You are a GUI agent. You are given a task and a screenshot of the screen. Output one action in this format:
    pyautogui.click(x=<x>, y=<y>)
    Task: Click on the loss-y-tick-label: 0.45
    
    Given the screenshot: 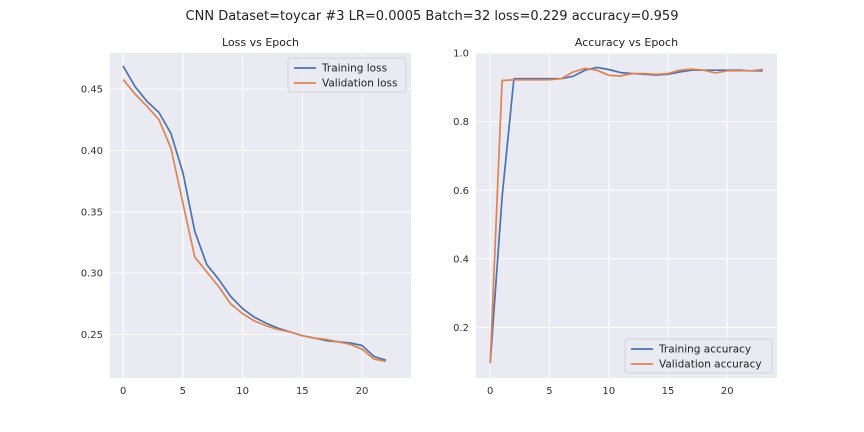 What is the action you would take?
    pyautogui.click(x=92, y=90)
    